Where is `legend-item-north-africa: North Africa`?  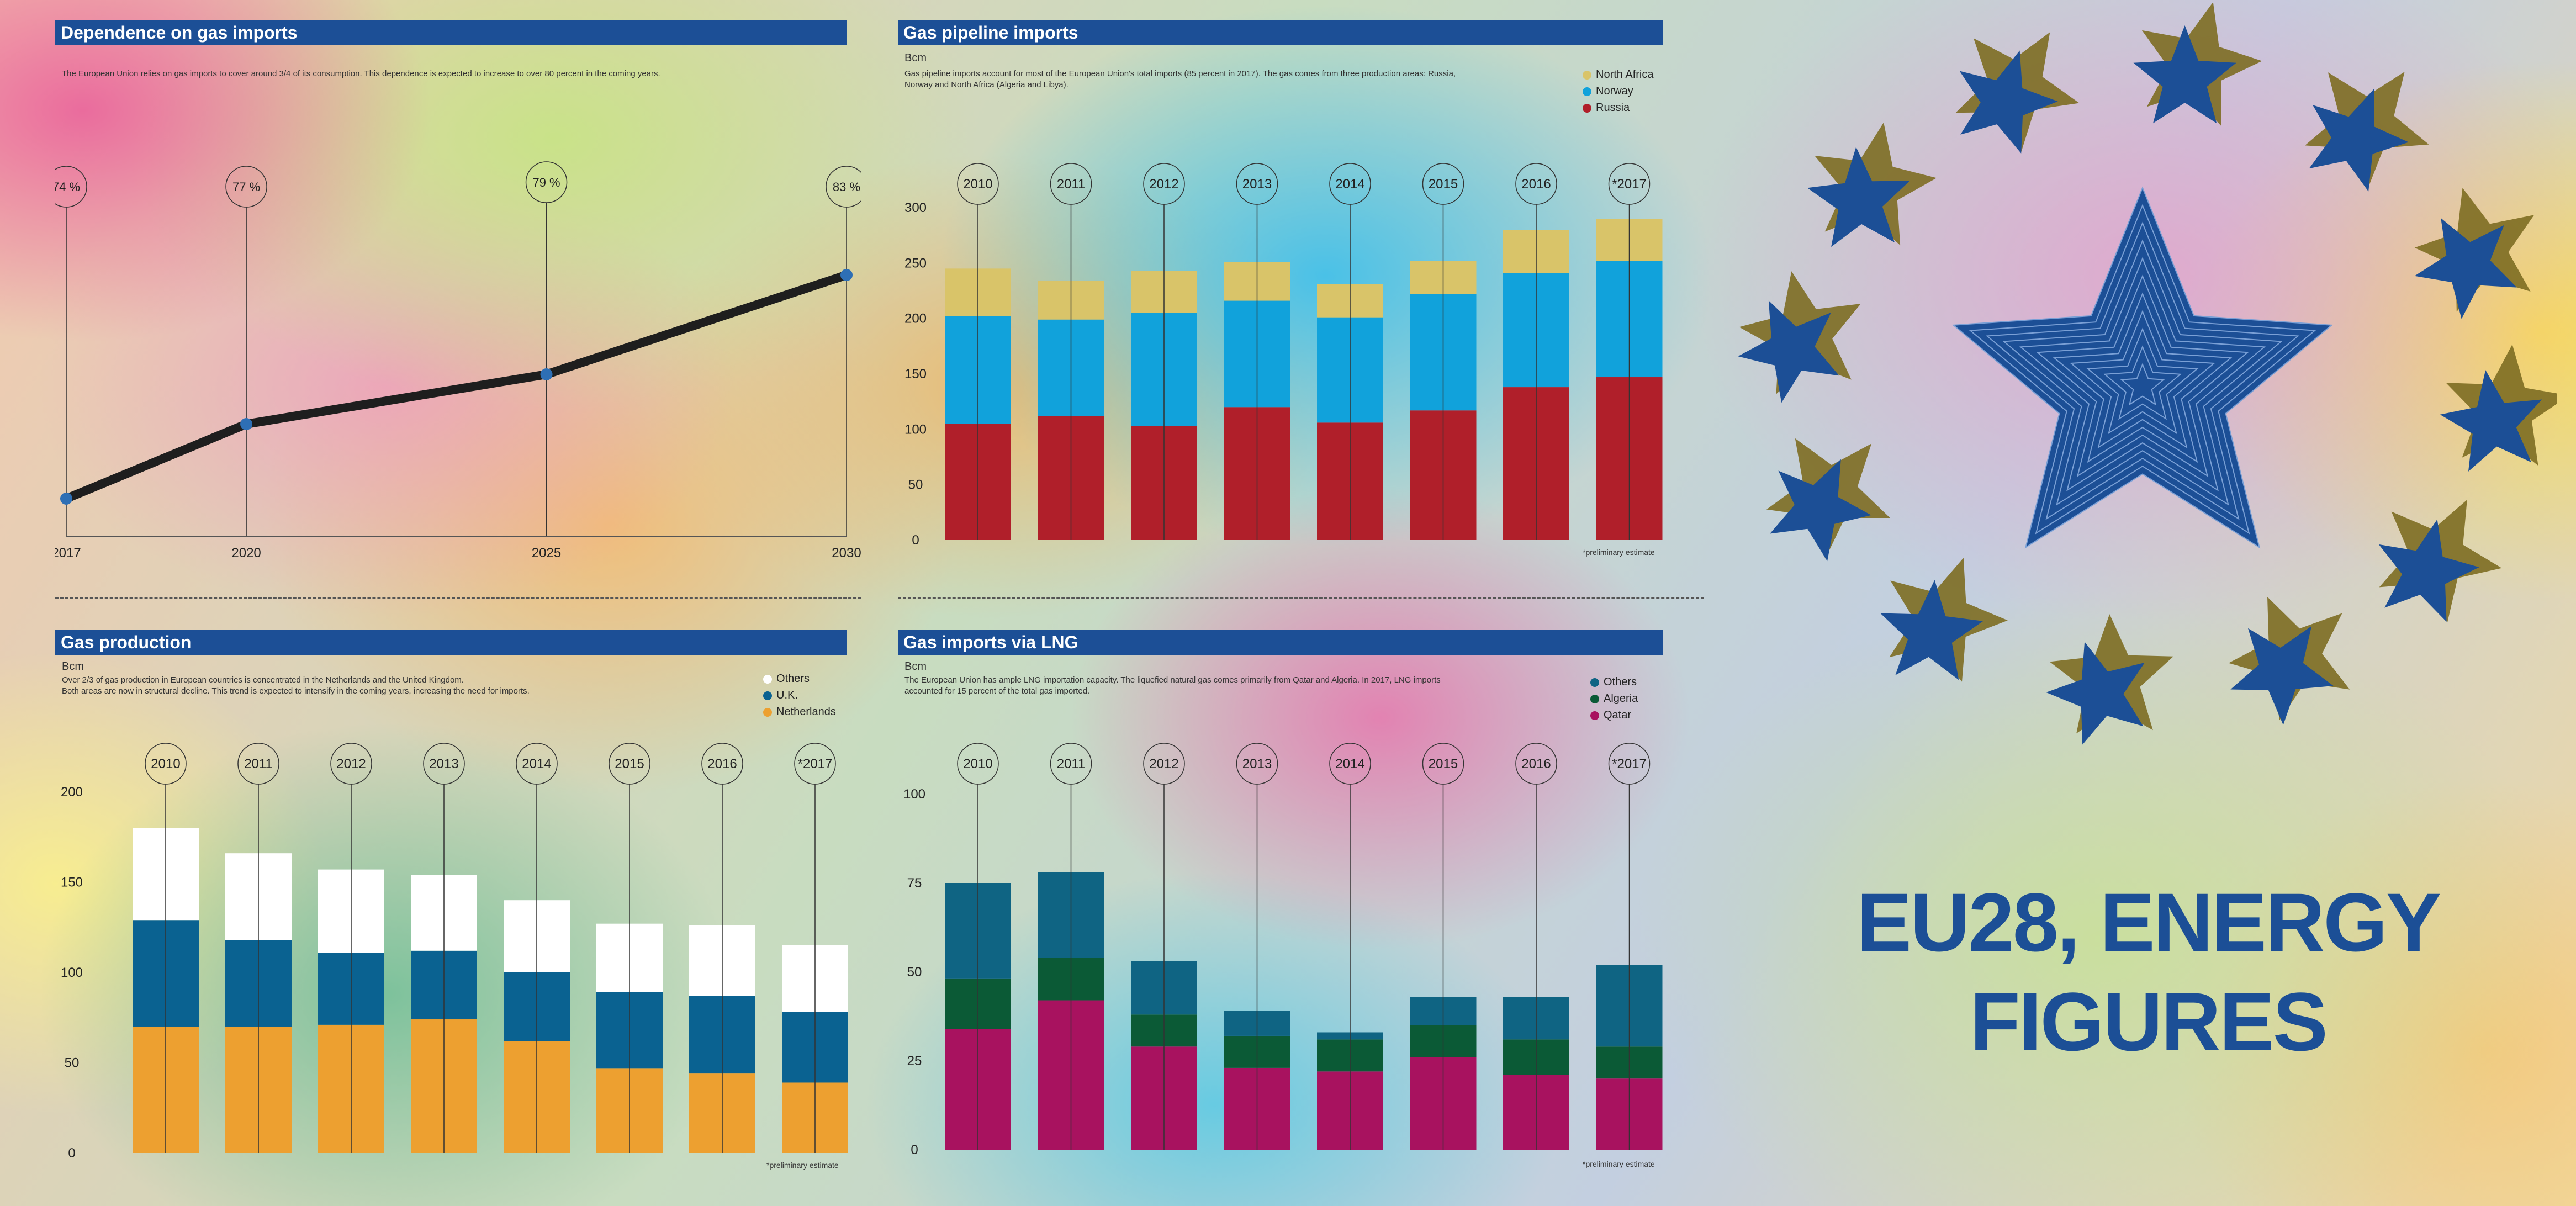 legend-item-north-africa: North Africa is located at coordinates (1618, 74).